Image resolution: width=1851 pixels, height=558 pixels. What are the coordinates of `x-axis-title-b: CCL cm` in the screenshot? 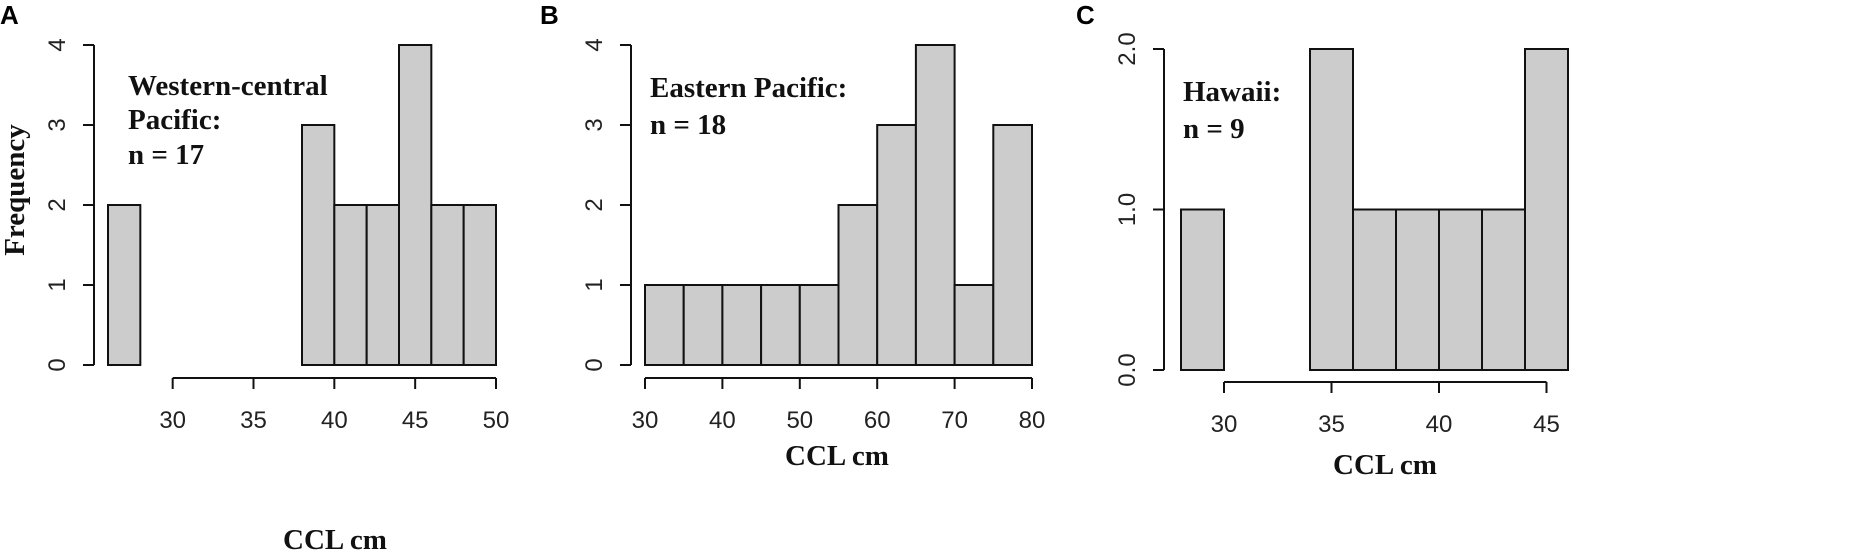 It's located at (837, 456).